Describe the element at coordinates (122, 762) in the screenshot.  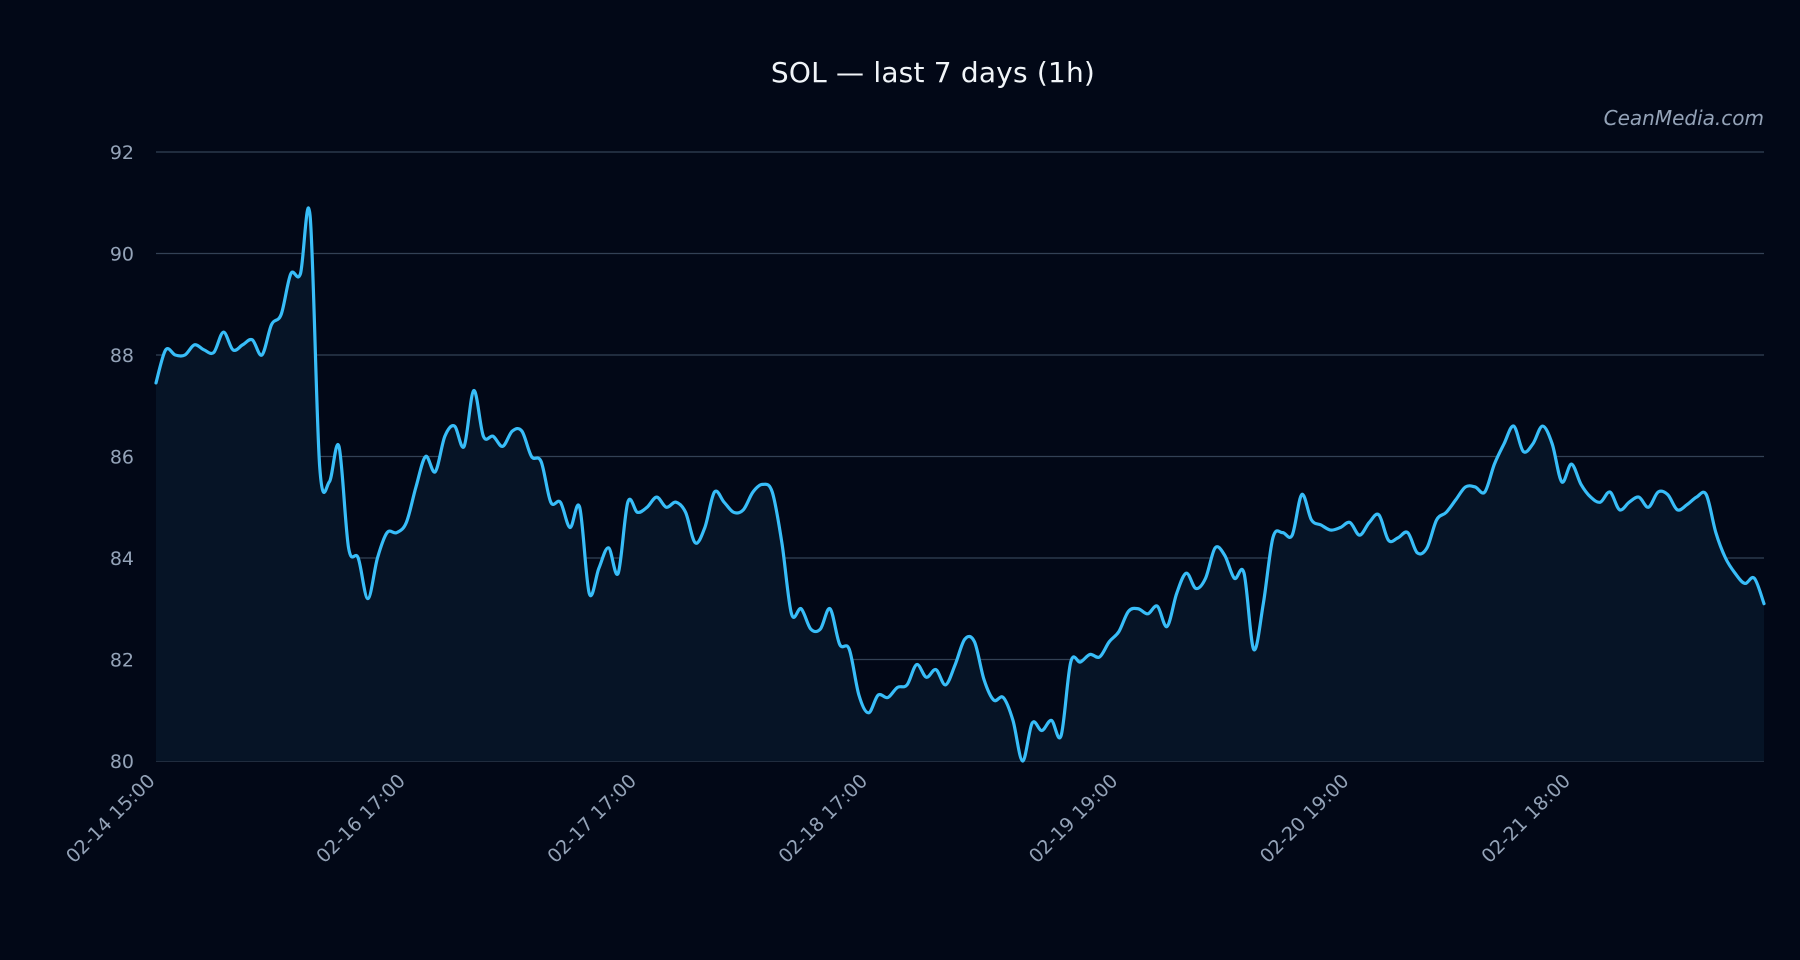
I see `y-tick-label: 80` at that location.